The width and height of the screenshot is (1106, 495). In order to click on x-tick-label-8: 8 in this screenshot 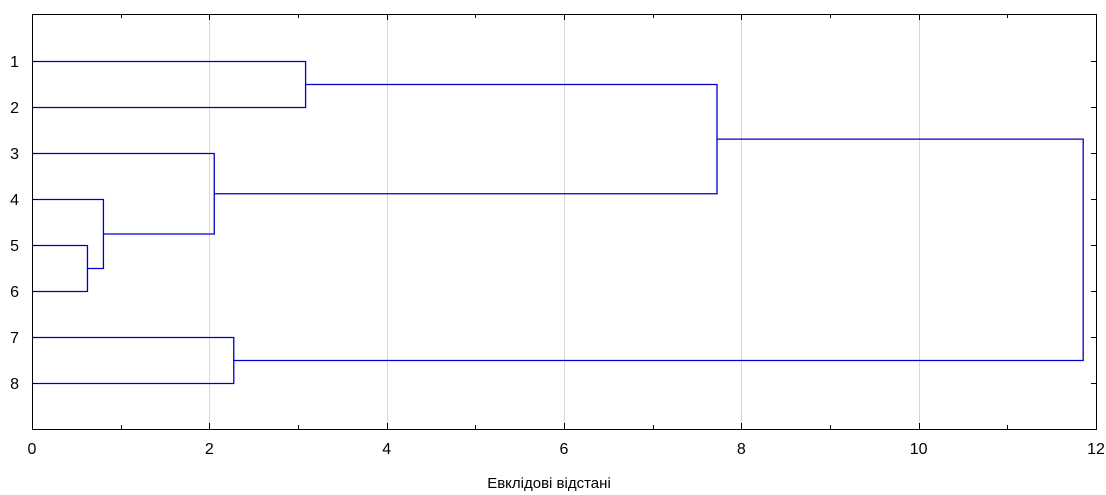, I will do `click(741, 449)`.